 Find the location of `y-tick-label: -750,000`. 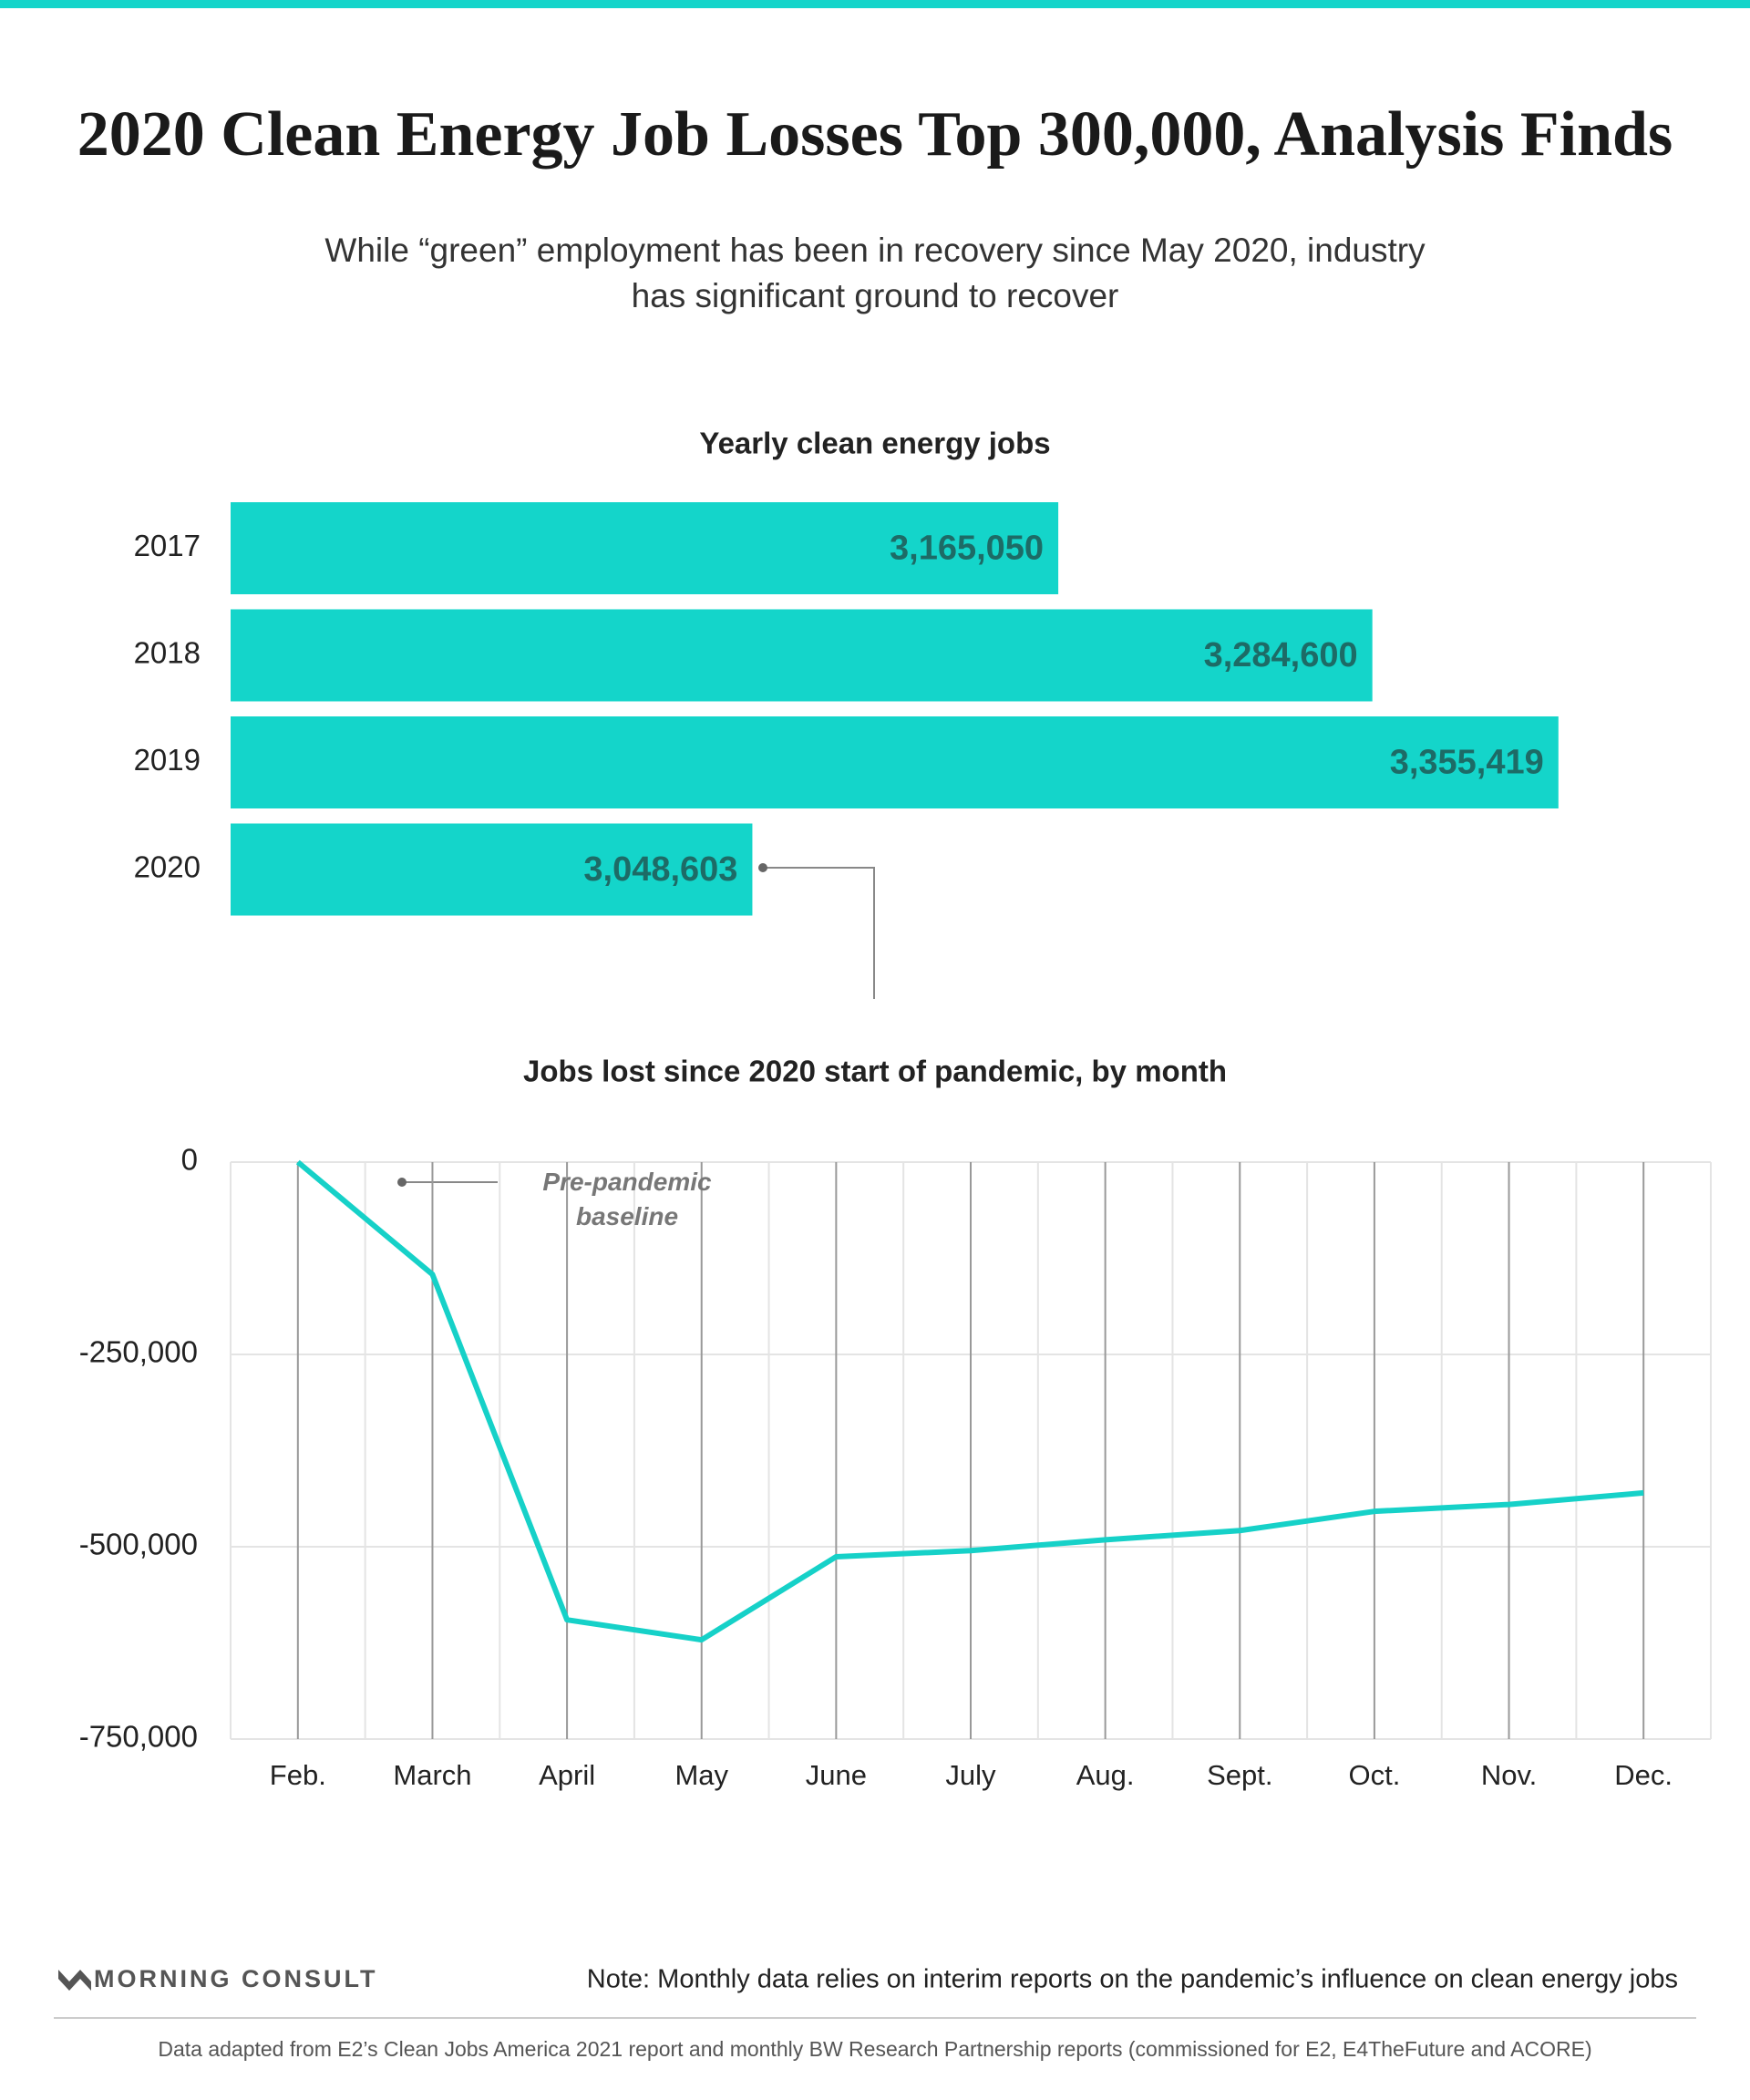

y-tick-label: -750,000 is located at coordinates (139, 1737).